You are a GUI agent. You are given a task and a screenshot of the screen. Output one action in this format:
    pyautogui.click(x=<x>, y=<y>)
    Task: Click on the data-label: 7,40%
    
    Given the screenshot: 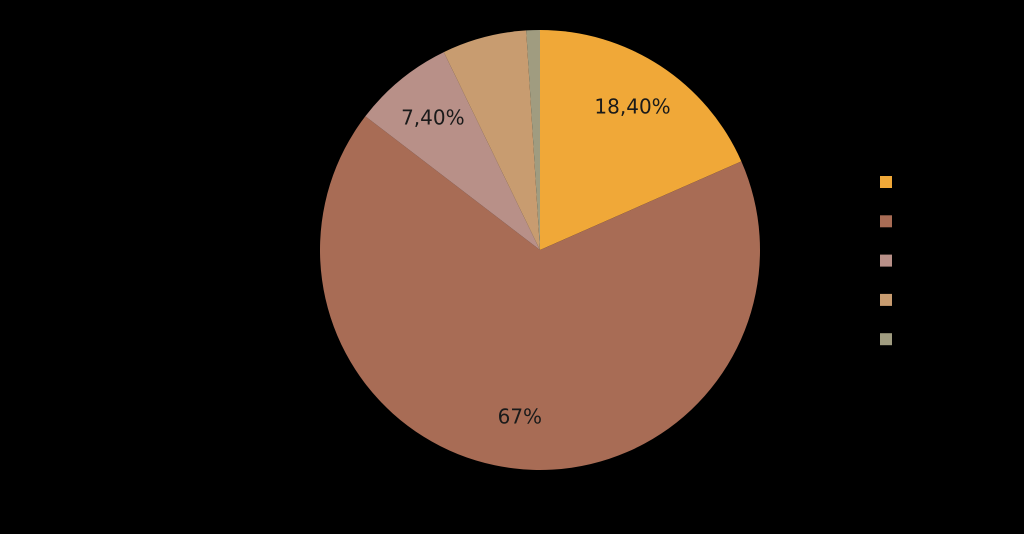 What is the action you would take?
    pyautogui.click(x=433, y=117)
    